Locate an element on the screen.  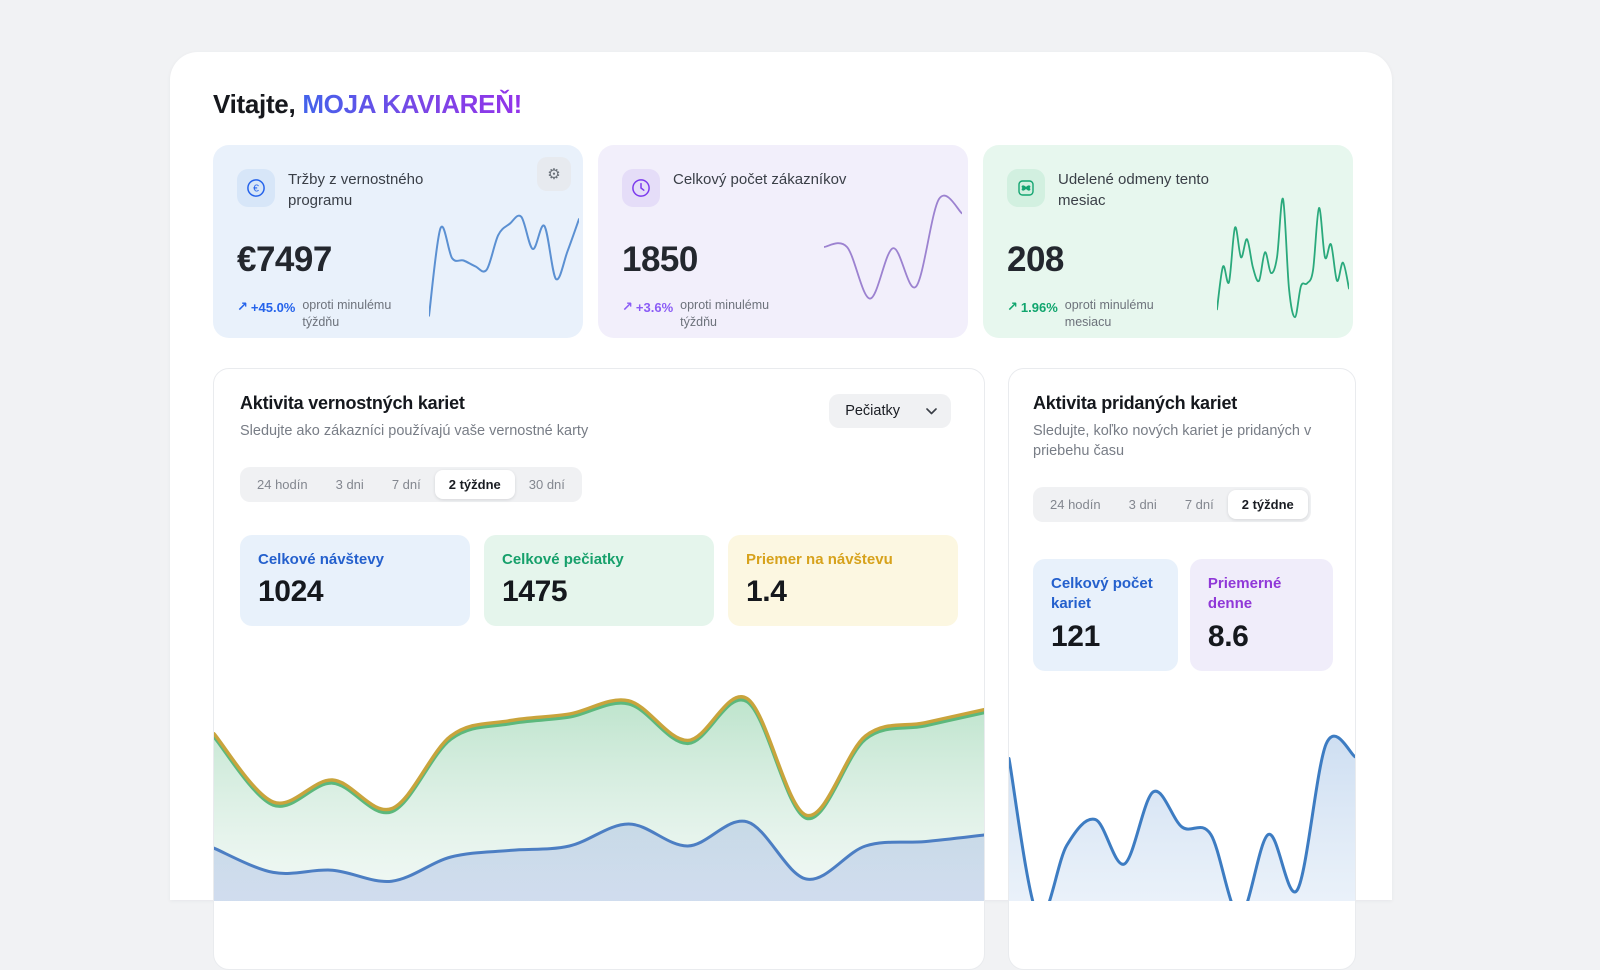
chip-label: Celkové pečiatky is located at coordinates (563, 559).